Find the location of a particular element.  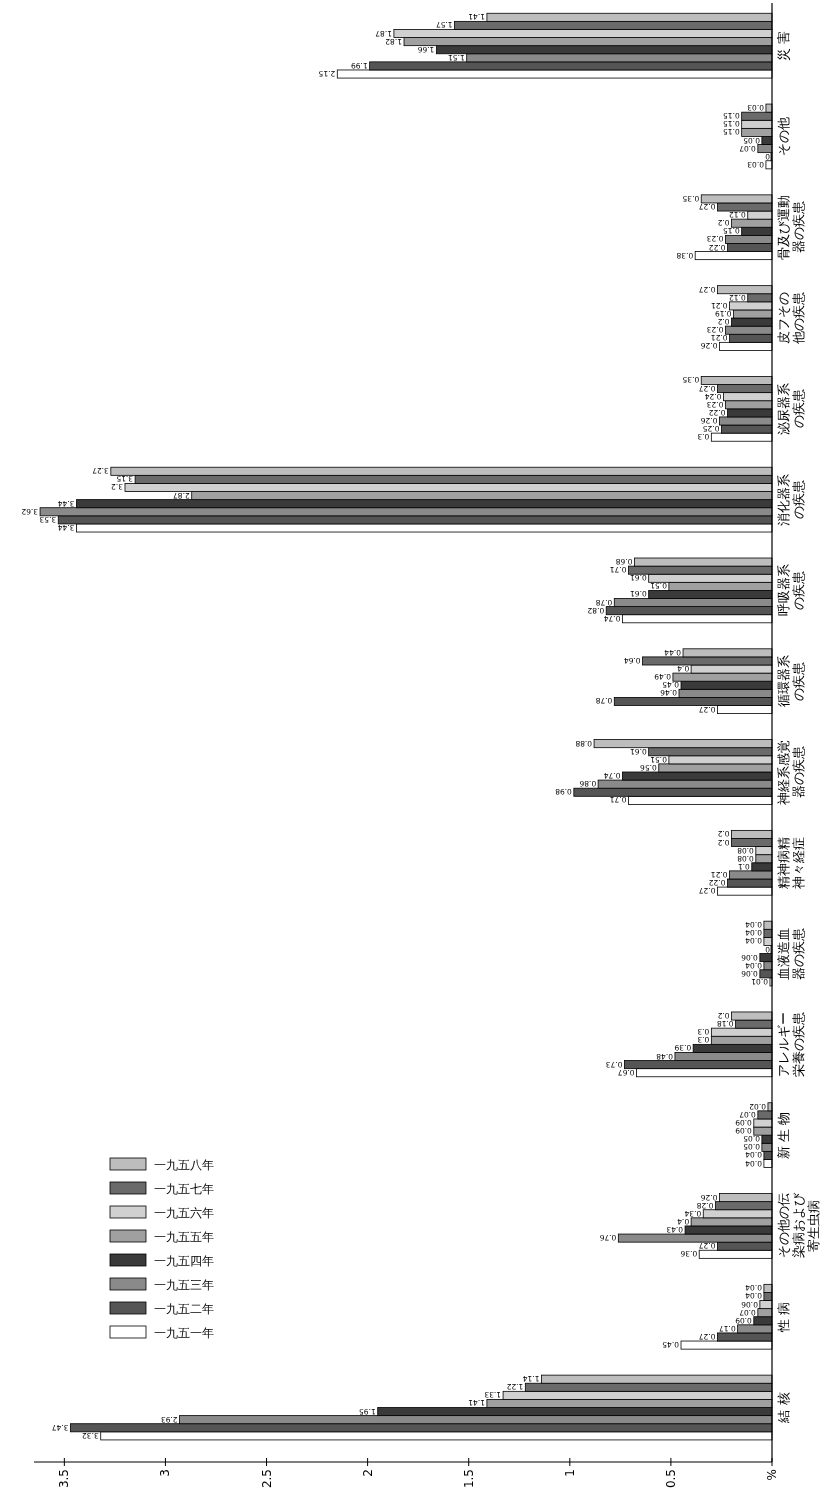

y-tick-label: 結 核 is located at coordinates (783, 1408).